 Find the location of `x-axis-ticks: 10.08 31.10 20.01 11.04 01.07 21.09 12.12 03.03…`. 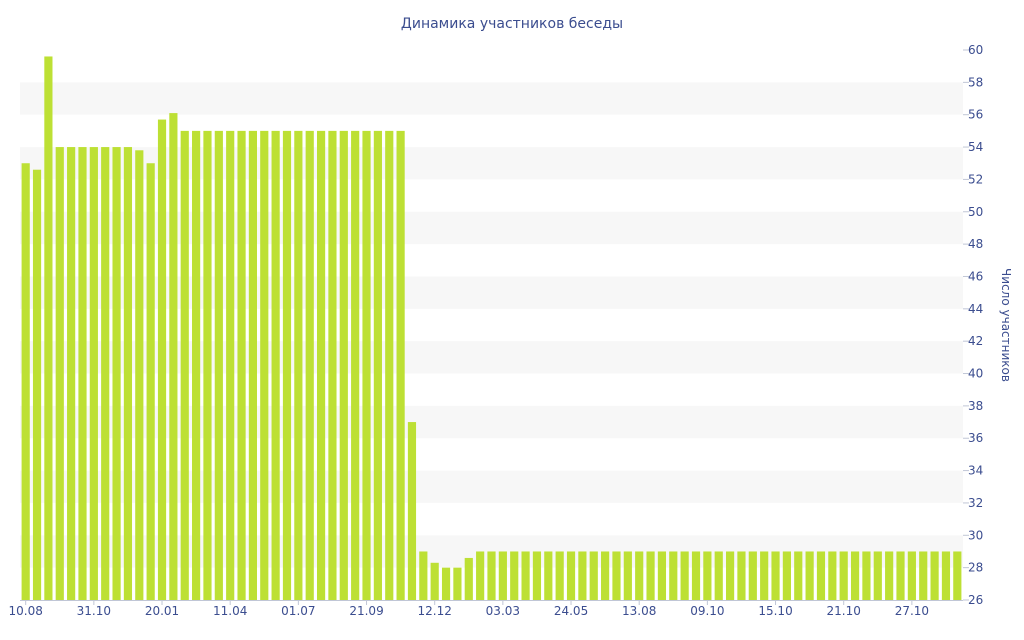

x-axis-ticks: 10.08 31.10 20.01 11.04 01.07 21.09 12.12 03.03… is located at coordinates (469, 609).